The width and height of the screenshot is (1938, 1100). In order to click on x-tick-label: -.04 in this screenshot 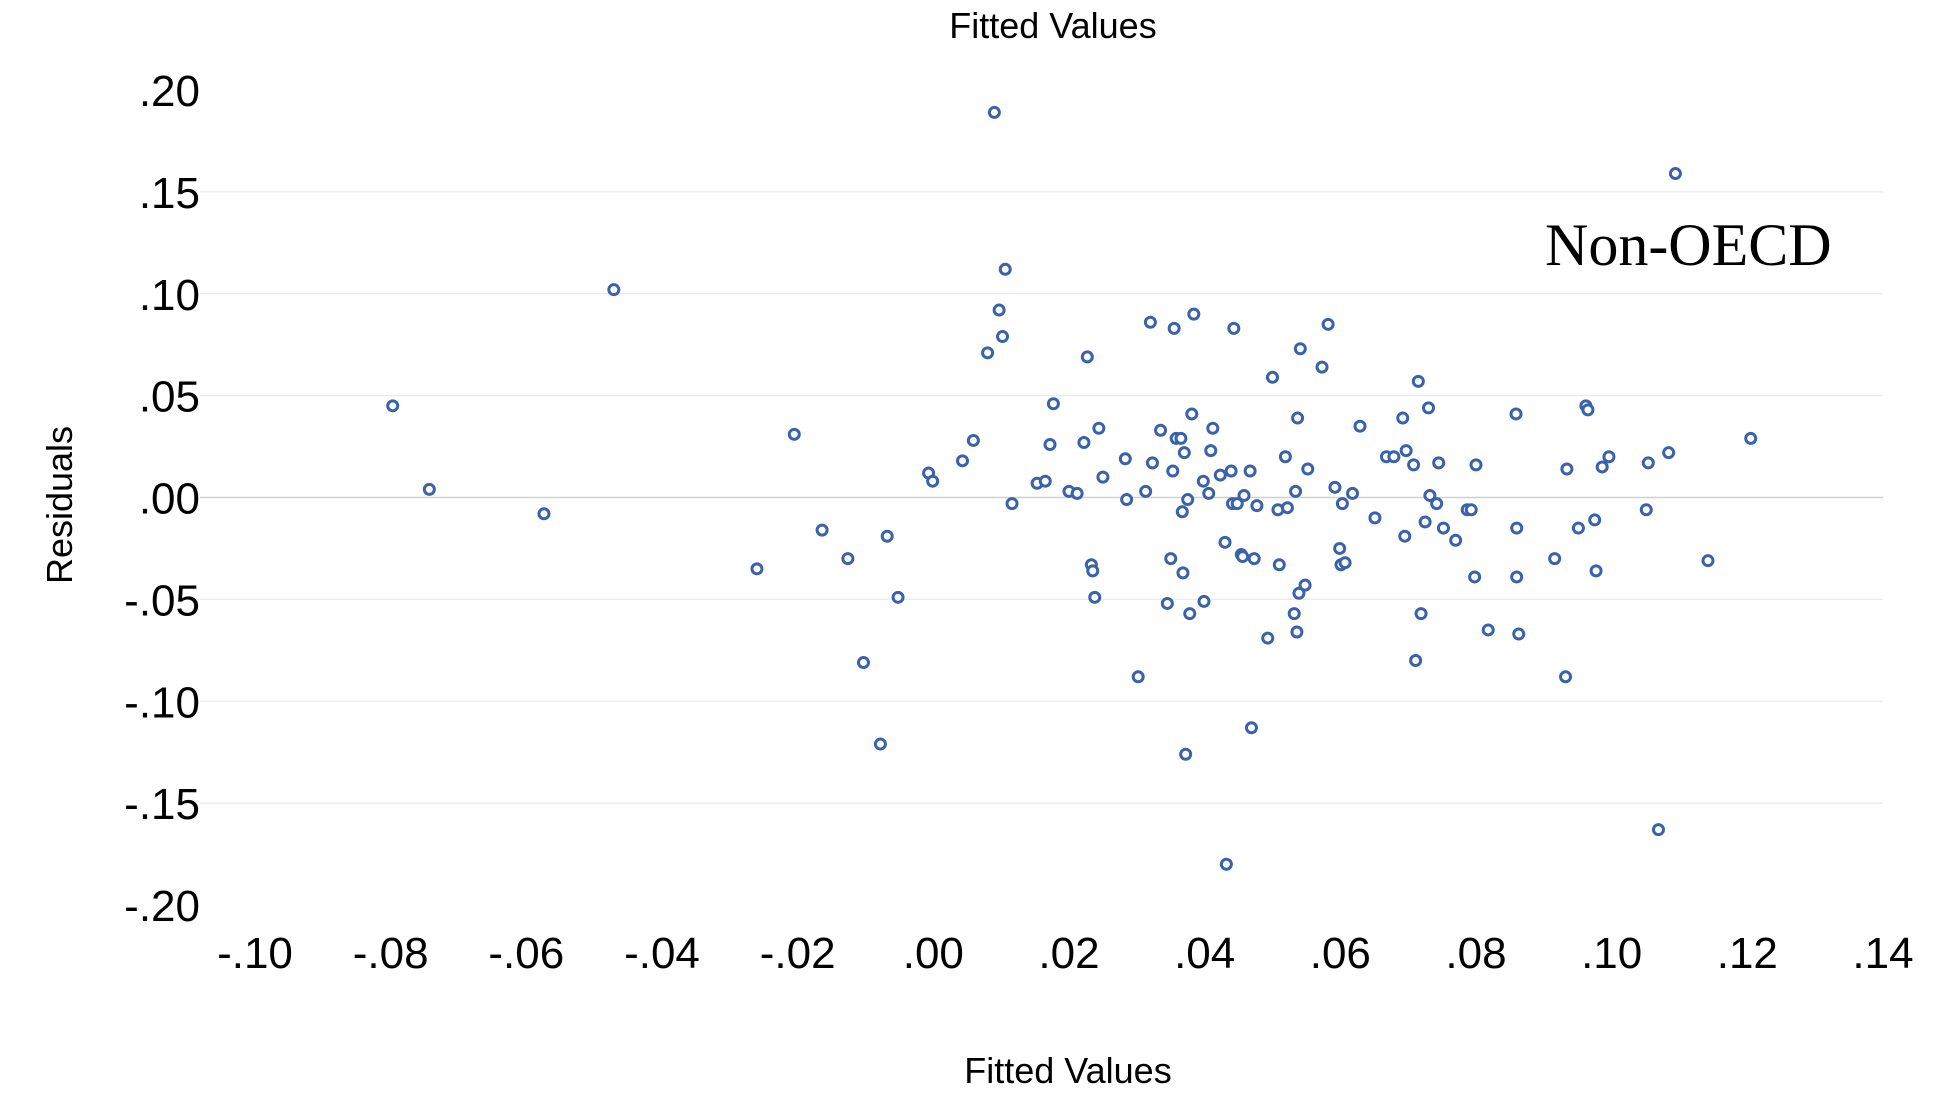, I will do `click(662, 953)`.